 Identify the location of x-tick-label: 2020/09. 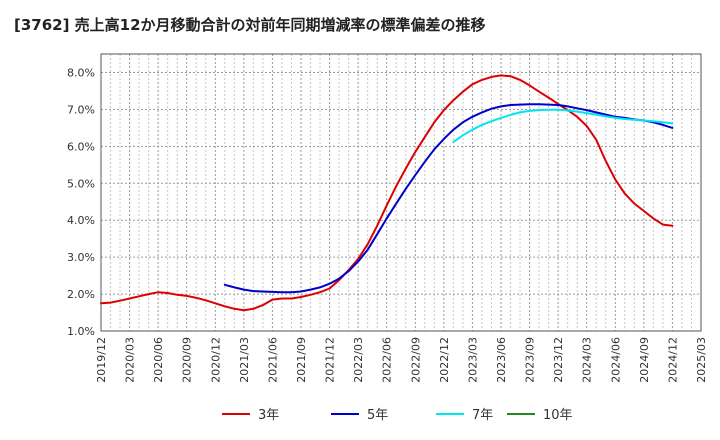
(187, 360).